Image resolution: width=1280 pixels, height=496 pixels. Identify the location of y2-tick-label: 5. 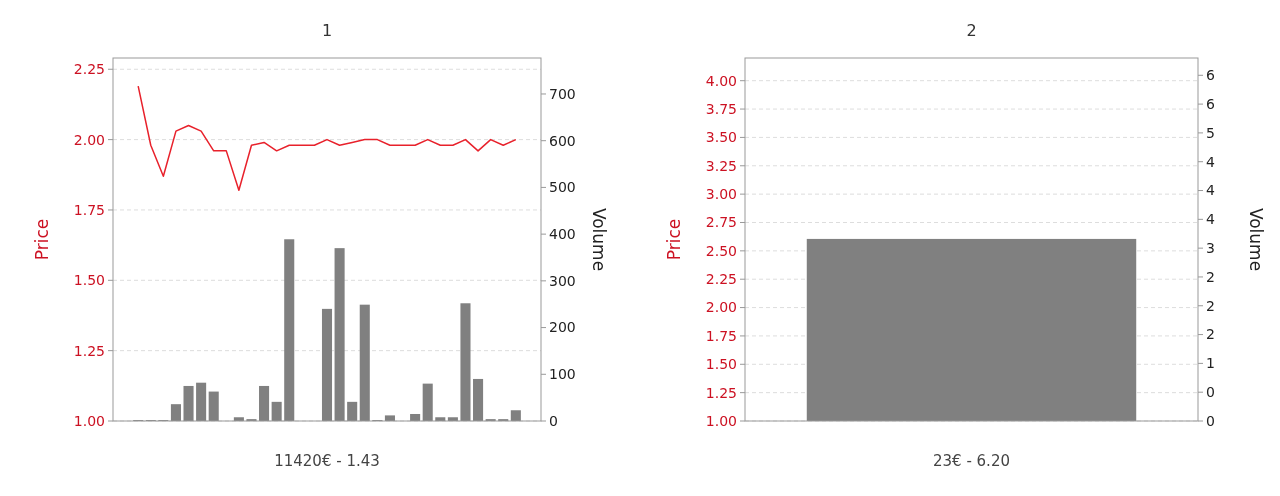
(1210, 132).